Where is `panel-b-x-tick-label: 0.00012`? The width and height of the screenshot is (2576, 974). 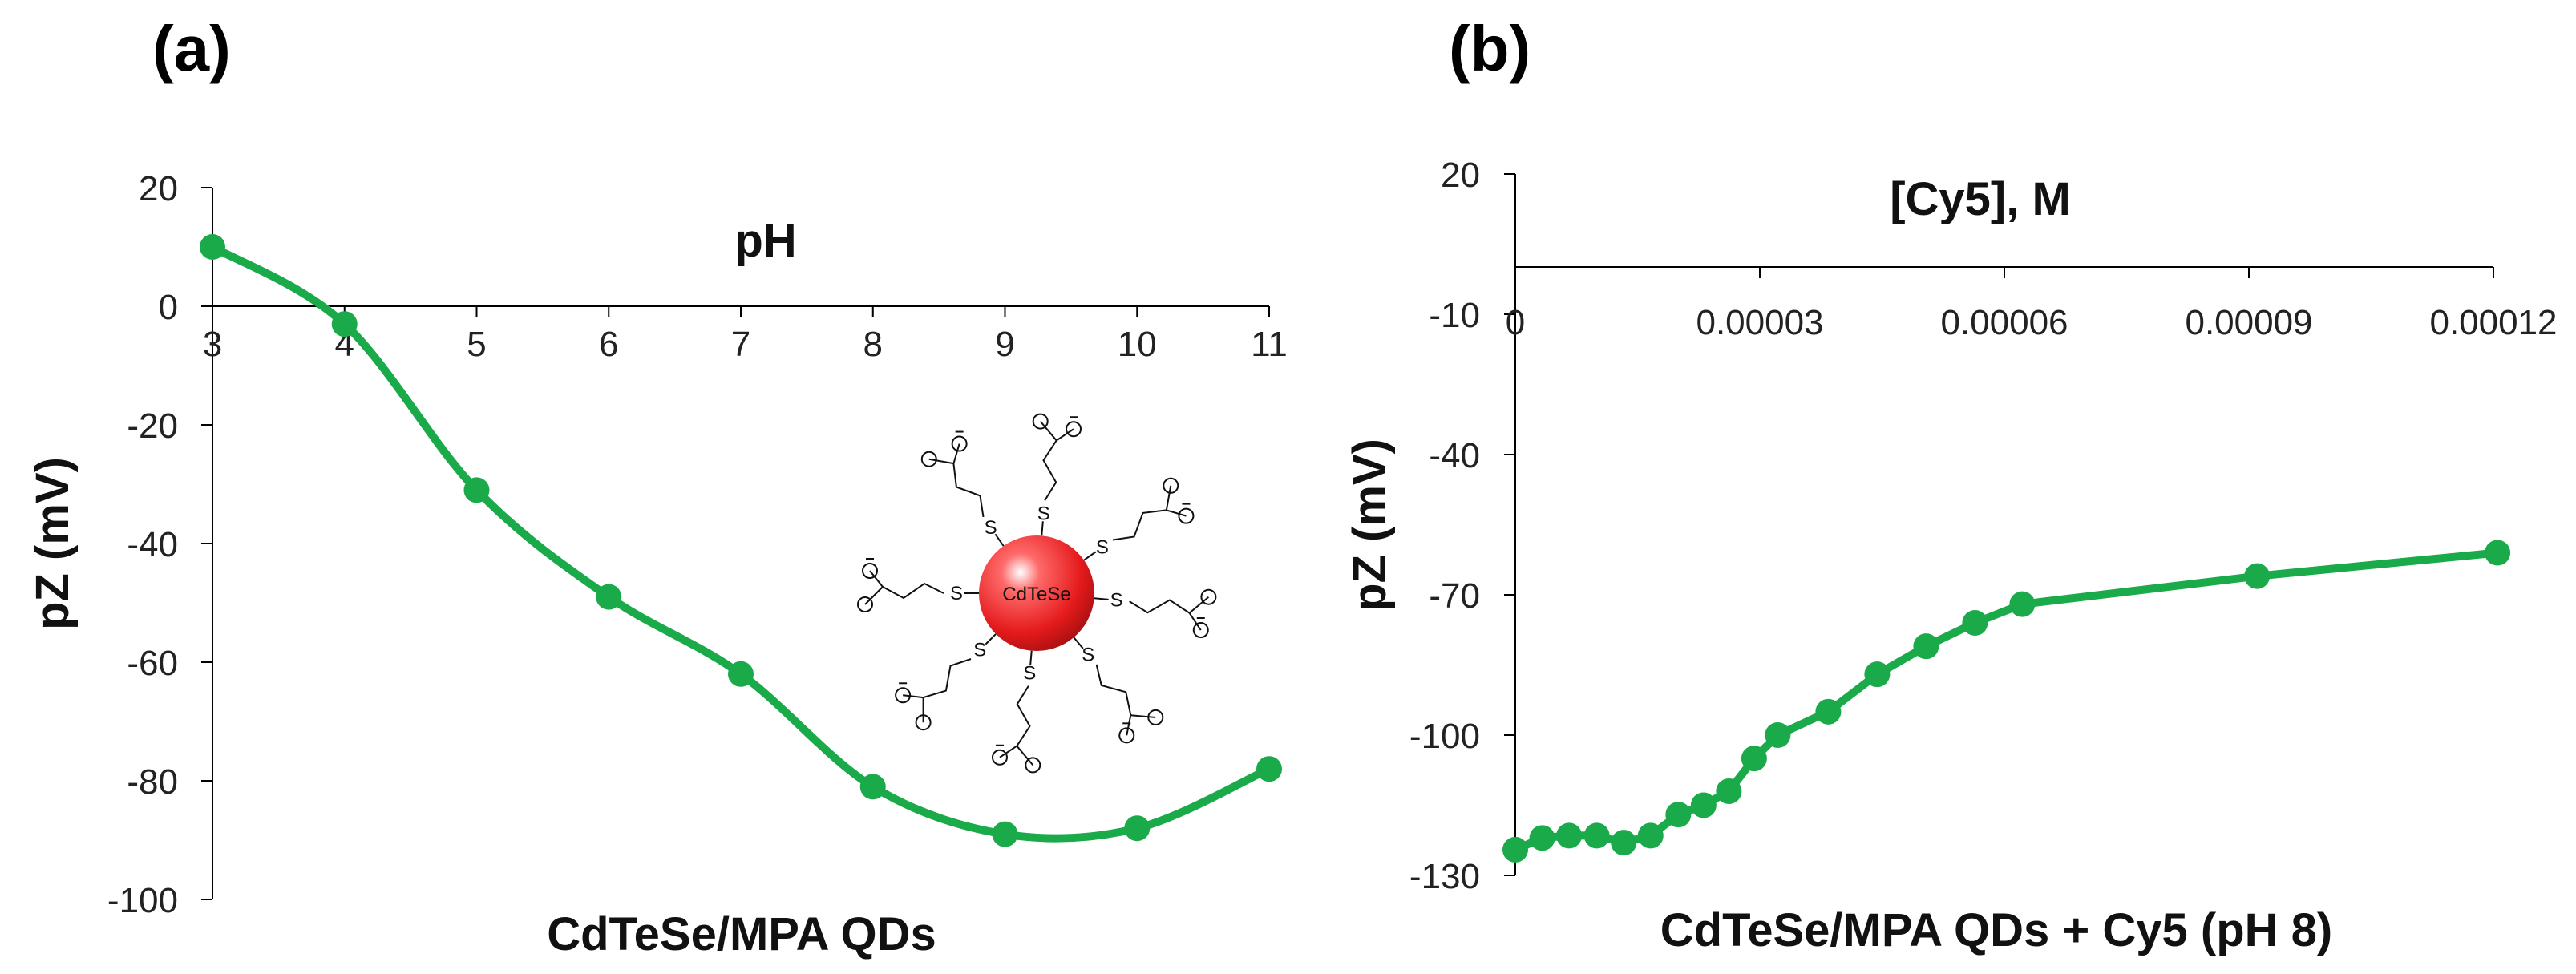 panel-b-x-tick-label: 0.00012 is located at coordinates (2493, 322).